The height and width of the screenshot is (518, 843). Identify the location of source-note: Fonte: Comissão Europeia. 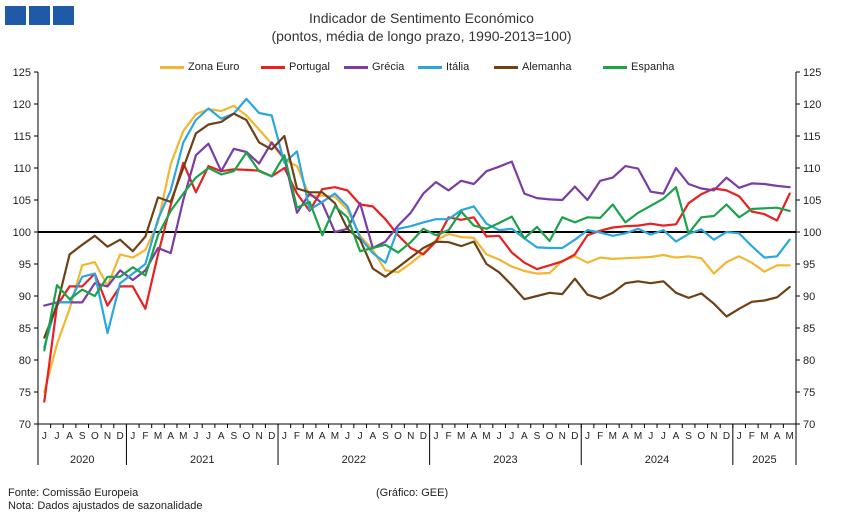
(73, 493).